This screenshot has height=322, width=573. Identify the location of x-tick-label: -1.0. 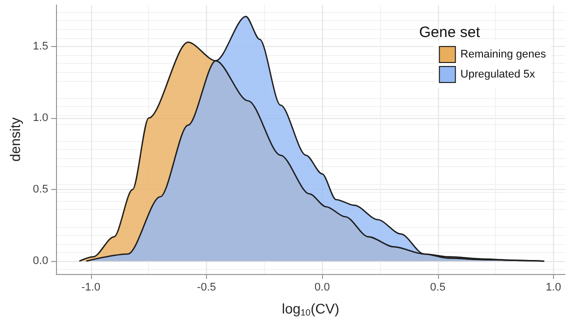
(90, 288).